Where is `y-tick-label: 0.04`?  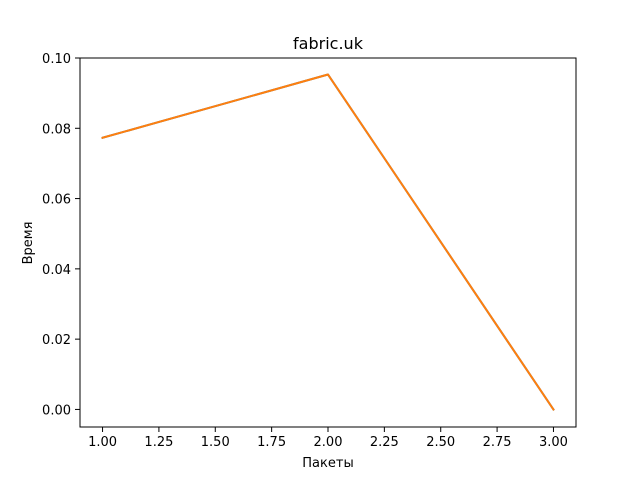 y-tick-label: 0.04 is located at coordinates (56, 270).